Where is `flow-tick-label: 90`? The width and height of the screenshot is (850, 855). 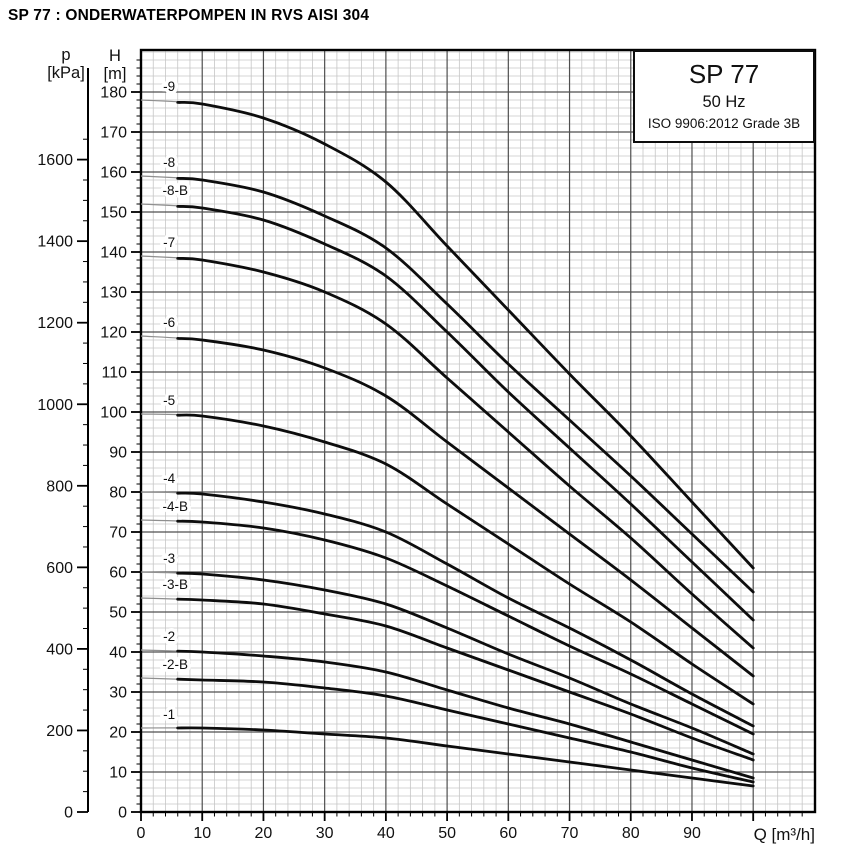
flow-tick-label: 90 is located at coordinates (692, 833).